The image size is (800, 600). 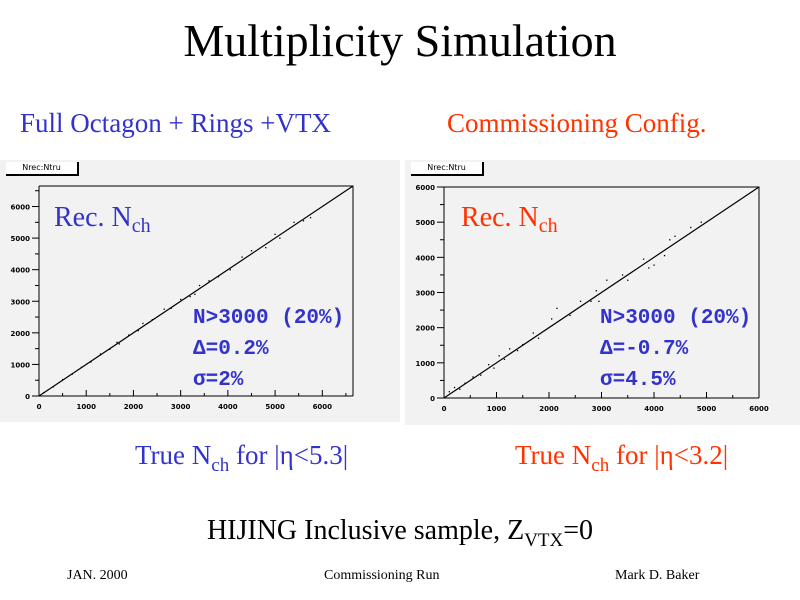 I want to click on caption-pre: HIJING Inclusive sample, Z, so click(x=365, y=530).